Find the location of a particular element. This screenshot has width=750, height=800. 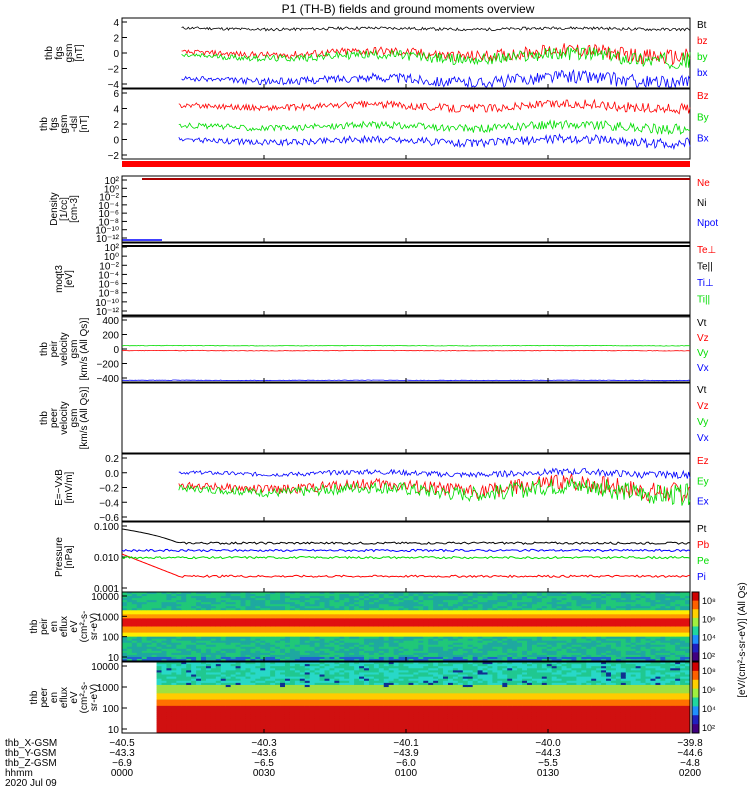

legend-Ni: Ni is located at coordinates (701, 203).